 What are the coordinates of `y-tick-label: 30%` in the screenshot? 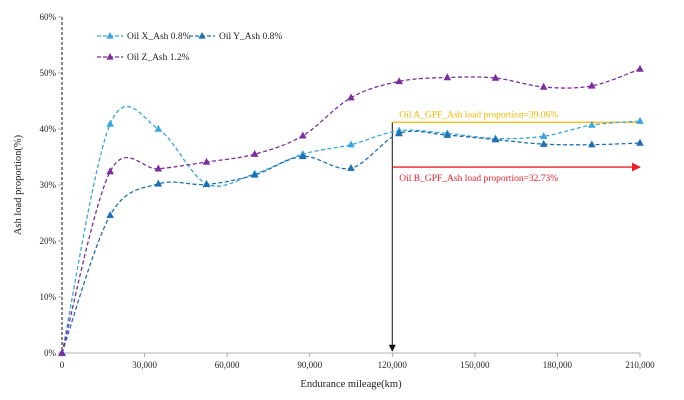 It's located at (48, 185).